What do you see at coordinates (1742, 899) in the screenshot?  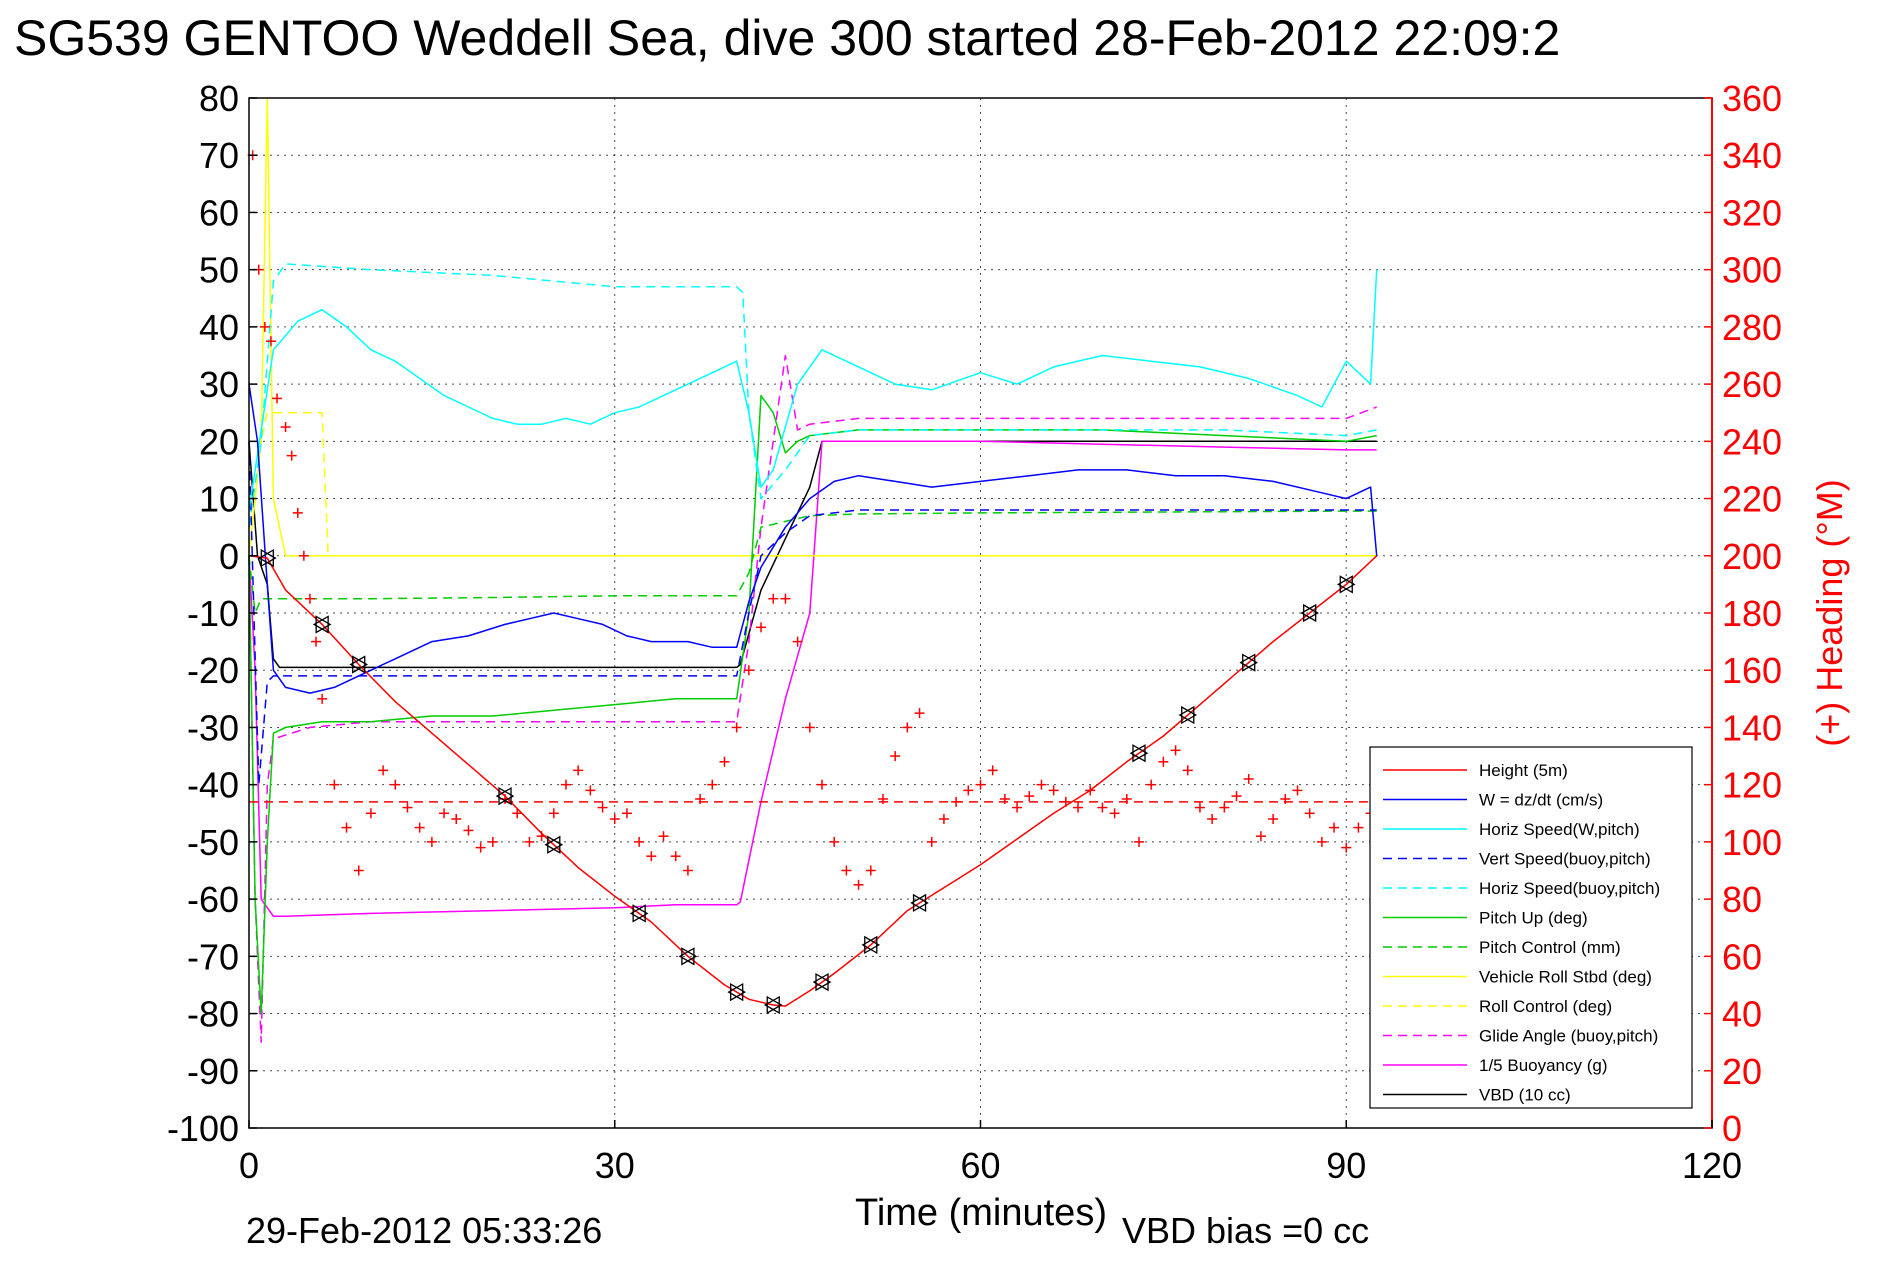 I see `y-right-tick-label: 80` at bounding box center [1742, 899].